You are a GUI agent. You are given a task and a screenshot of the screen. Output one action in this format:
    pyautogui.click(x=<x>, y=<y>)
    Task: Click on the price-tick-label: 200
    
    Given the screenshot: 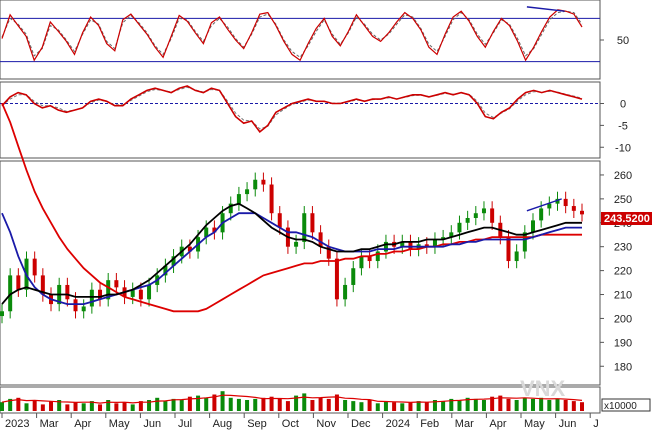 What is the action you would take?
    pyautogui.click(x=623, y=319)
    